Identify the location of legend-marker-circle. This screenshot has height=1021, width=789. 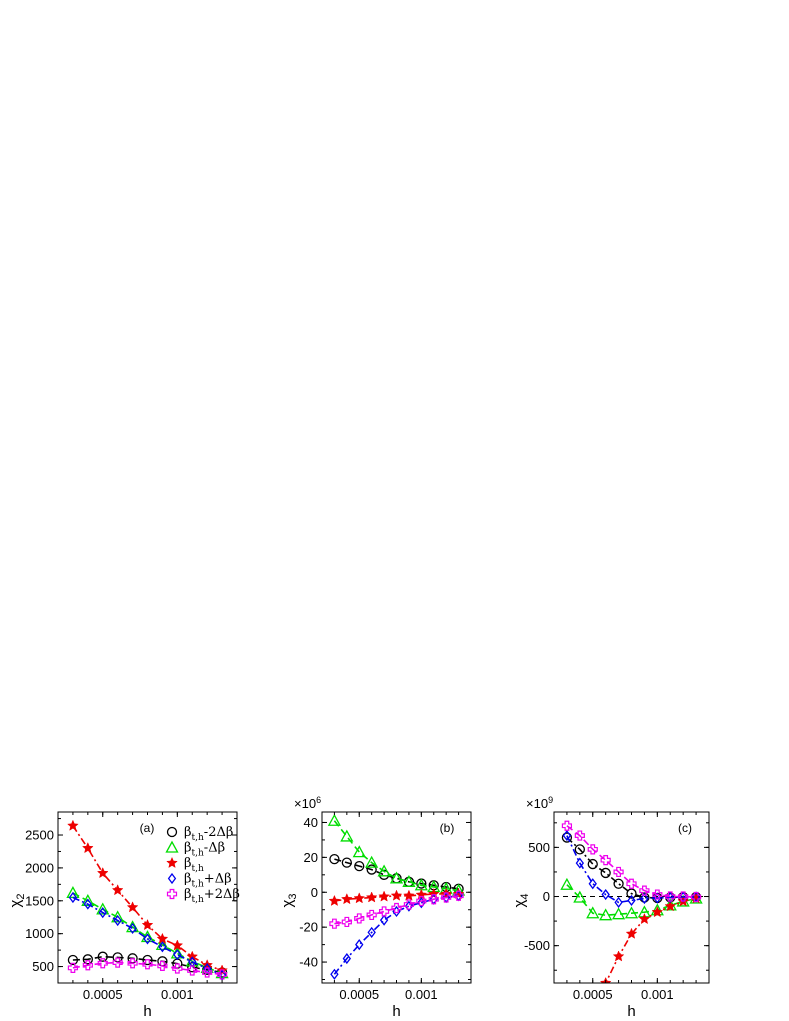
(172, 832).